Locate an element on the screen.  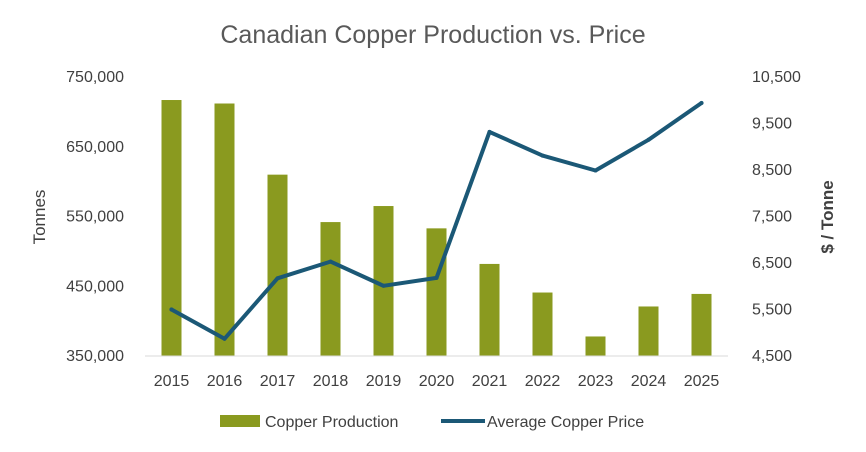
right-tick-label: 7,500 is located at coordinates (772, 217).